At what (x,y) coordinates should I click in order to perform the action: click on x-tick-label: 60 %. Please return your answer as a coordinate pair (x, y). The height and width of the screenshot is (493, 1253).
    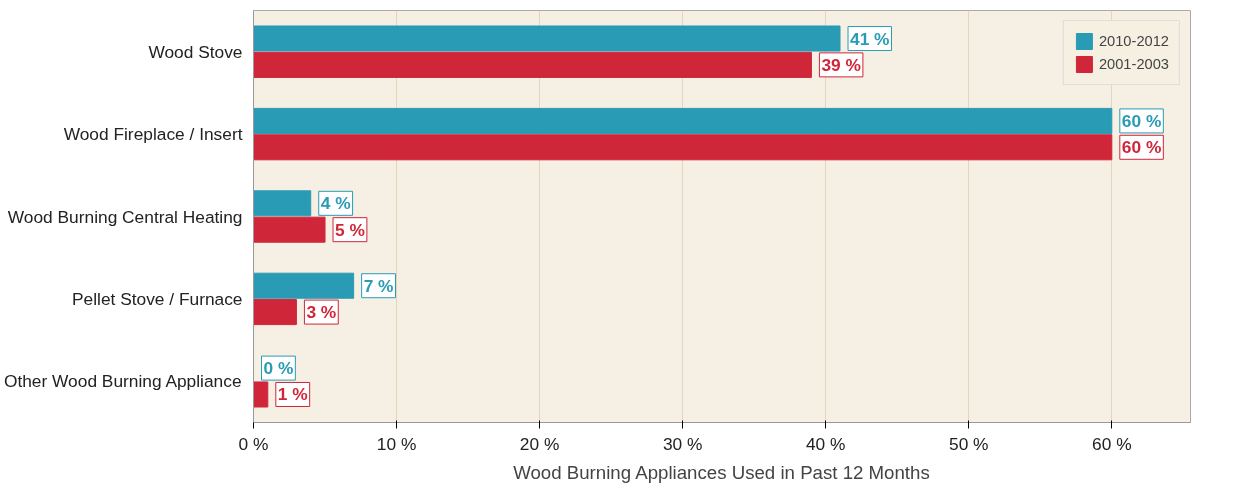
    Looking at the image, I should click on (1112, 443).